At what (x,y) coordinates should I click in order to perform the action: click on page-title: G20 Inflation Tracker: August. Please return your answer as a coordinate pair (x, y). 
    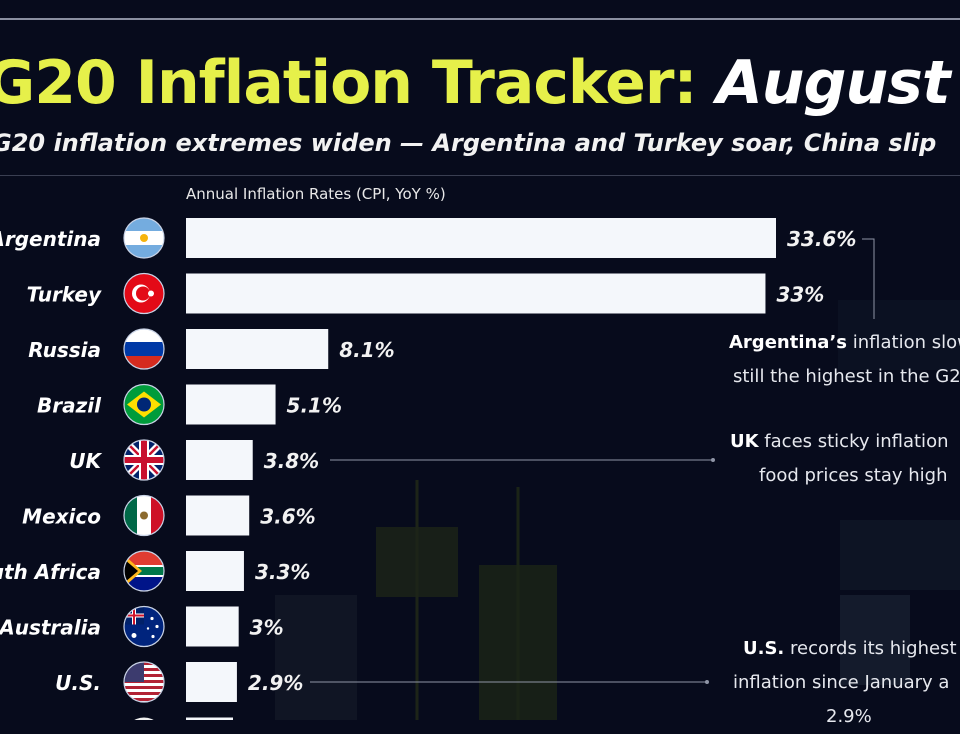
    Looking at the image, I should click on (475, 83).